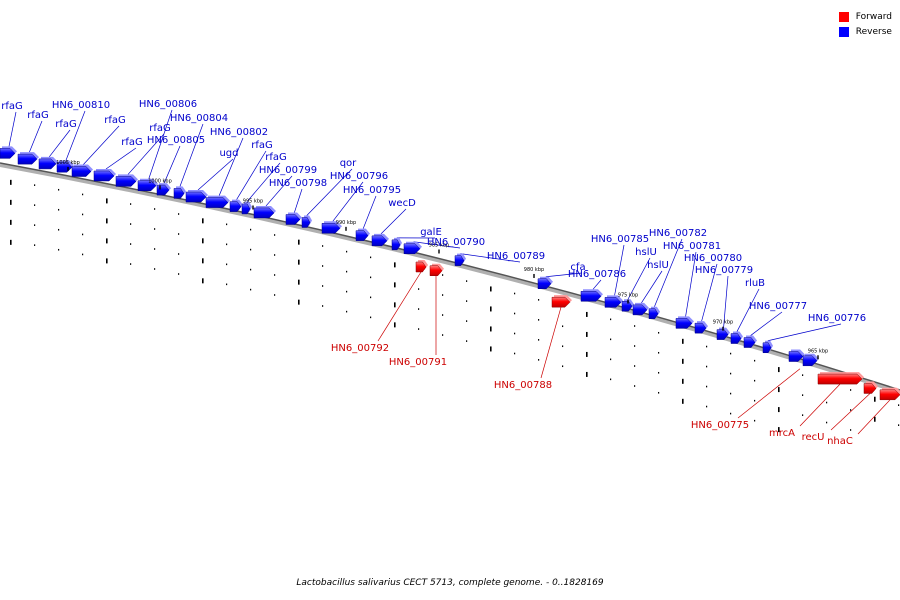 This screenshot has width=900, height=600. What do you see at coordinates (81, 105) in the screenshot?
I see `gene-label: HN6_00810` at bounding box center [81, 105].